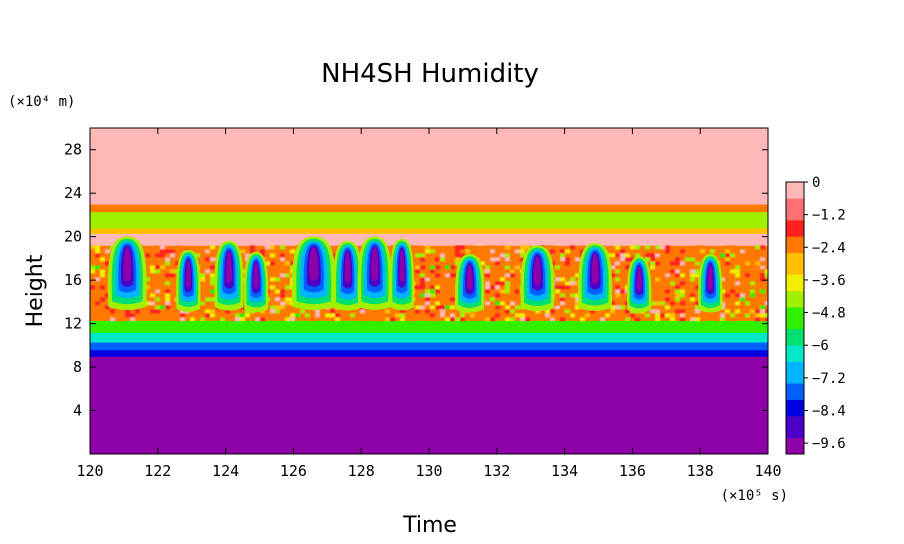 This screenshot has width=904, height=544. Describe the element at coordinates (73, 193) in the screenshot. I see `y-tick-label: 24` at that location.